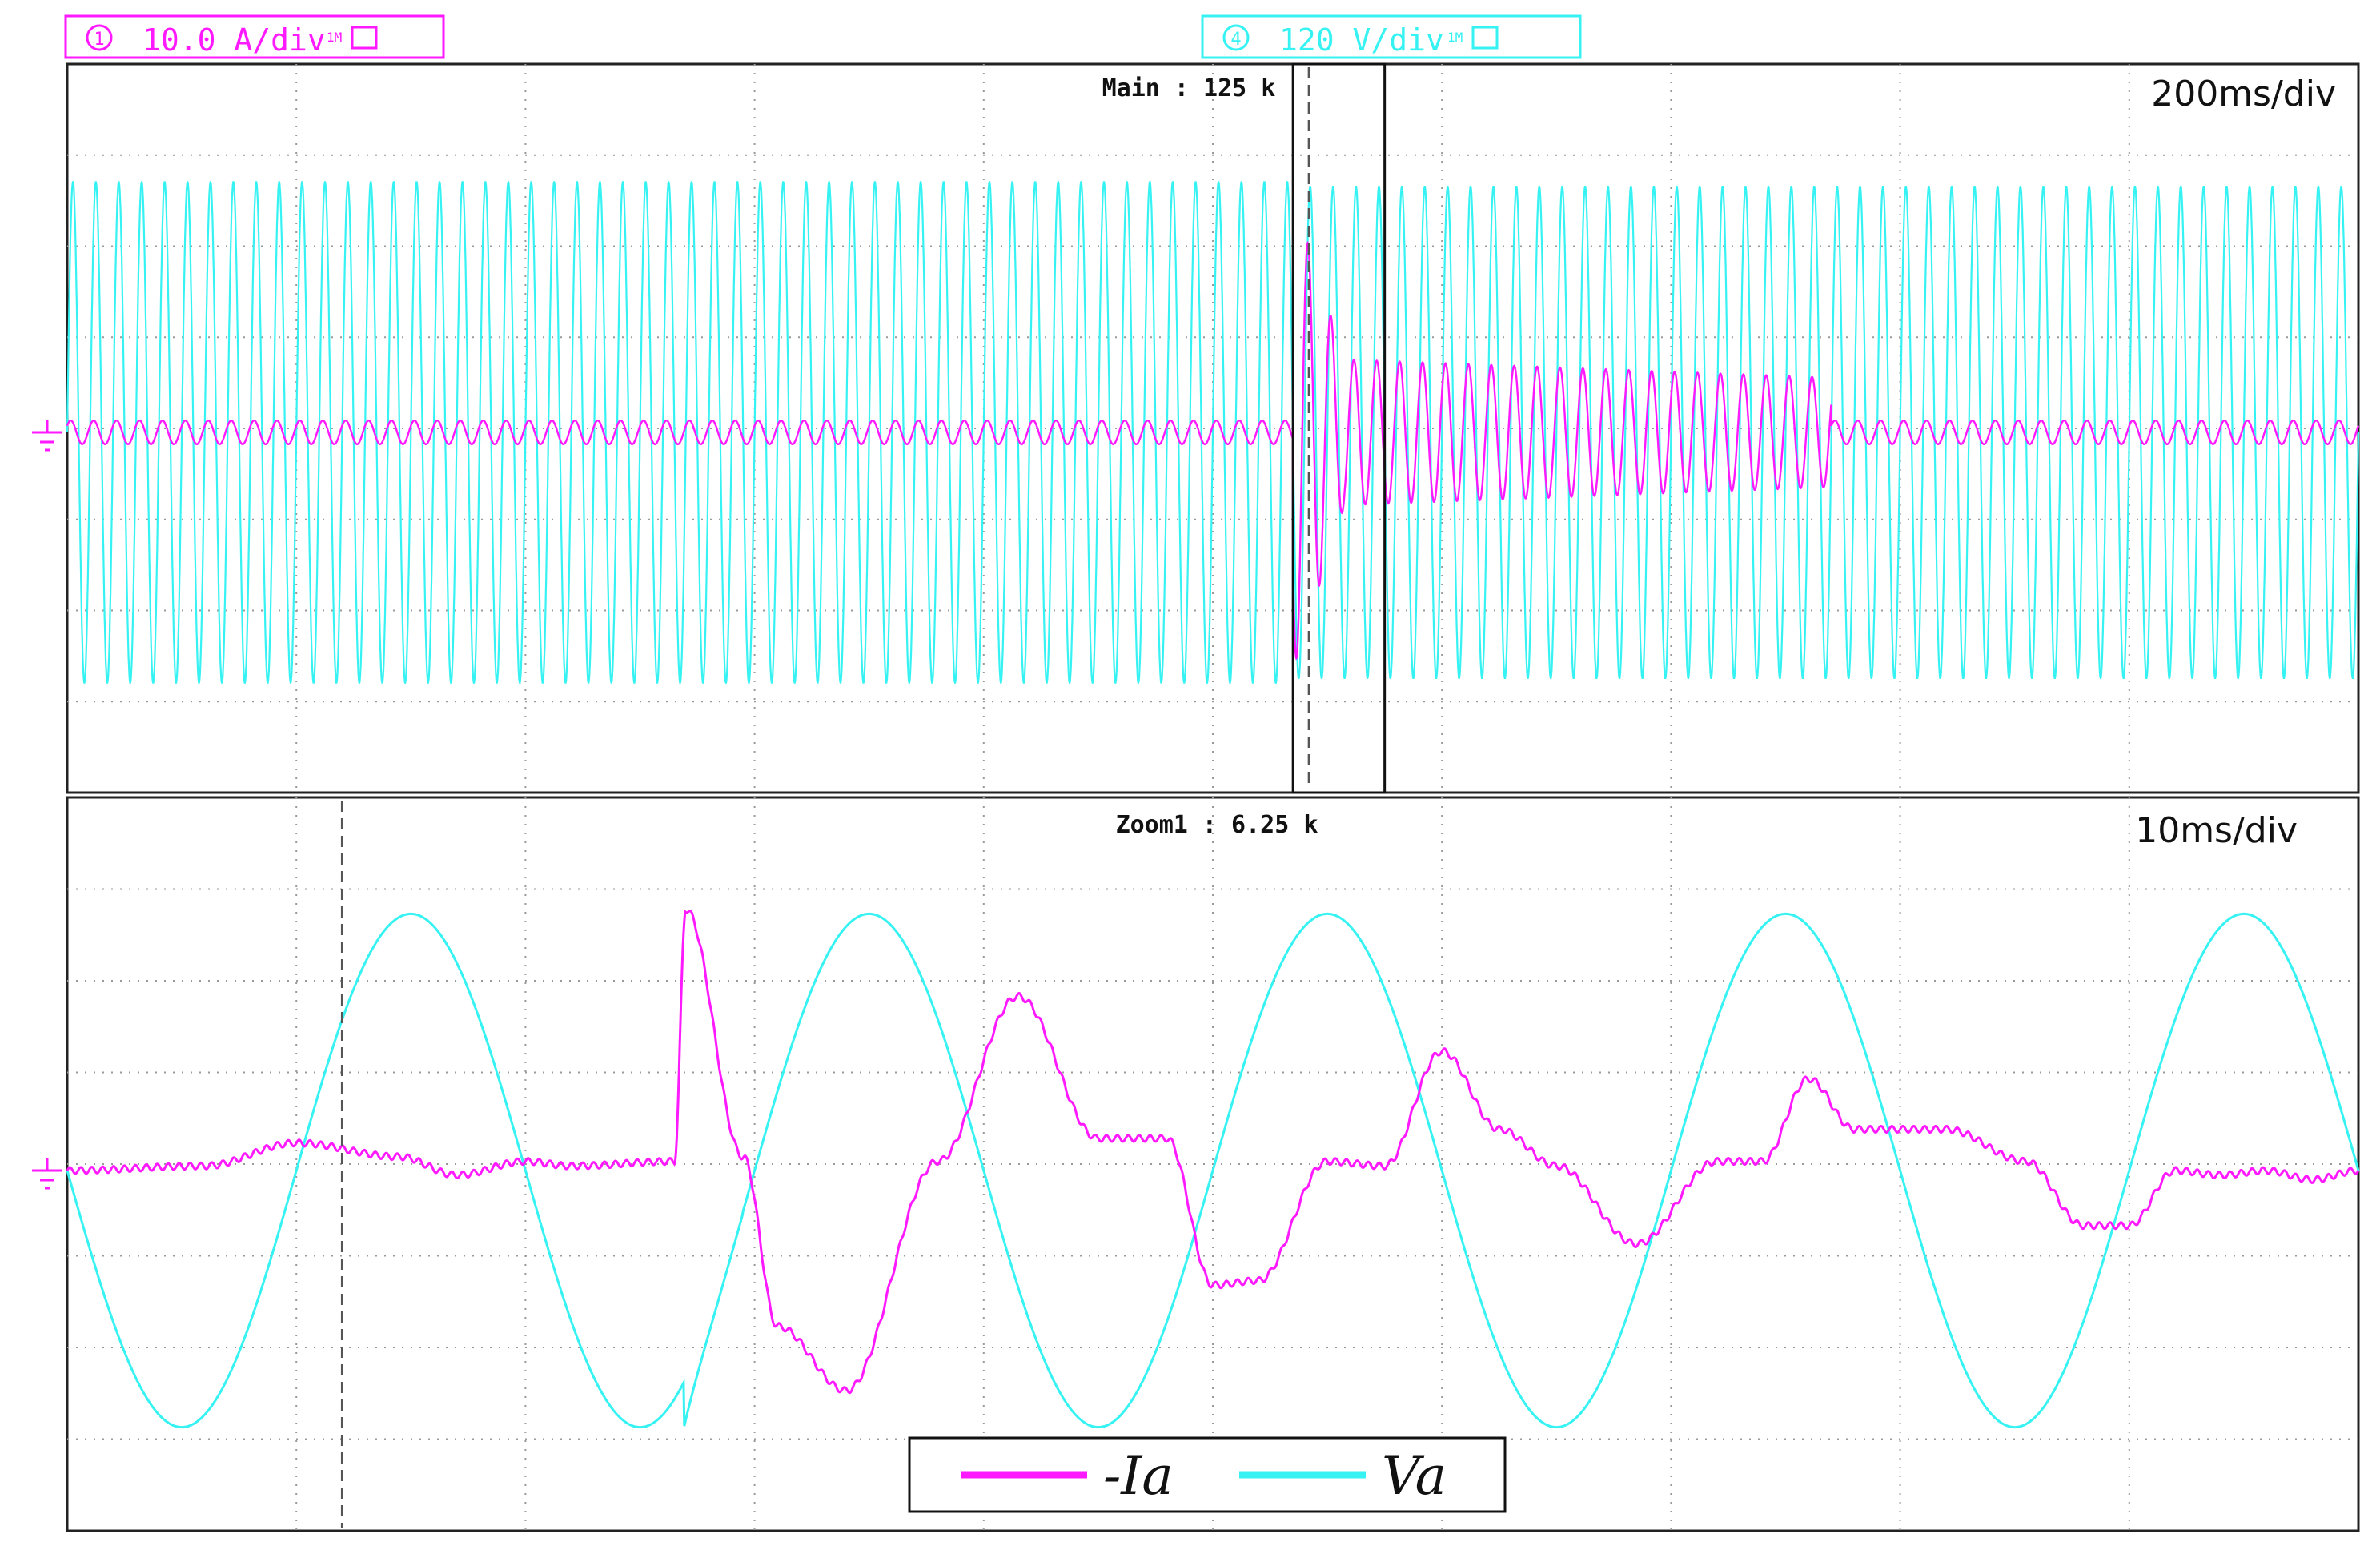 Image resolution: width=2380 pixels, height=1550 pixels. Describe the element at coordinates (2243, 94) in the screenshot. I see `main-timebase: 200ms/div` at that location.